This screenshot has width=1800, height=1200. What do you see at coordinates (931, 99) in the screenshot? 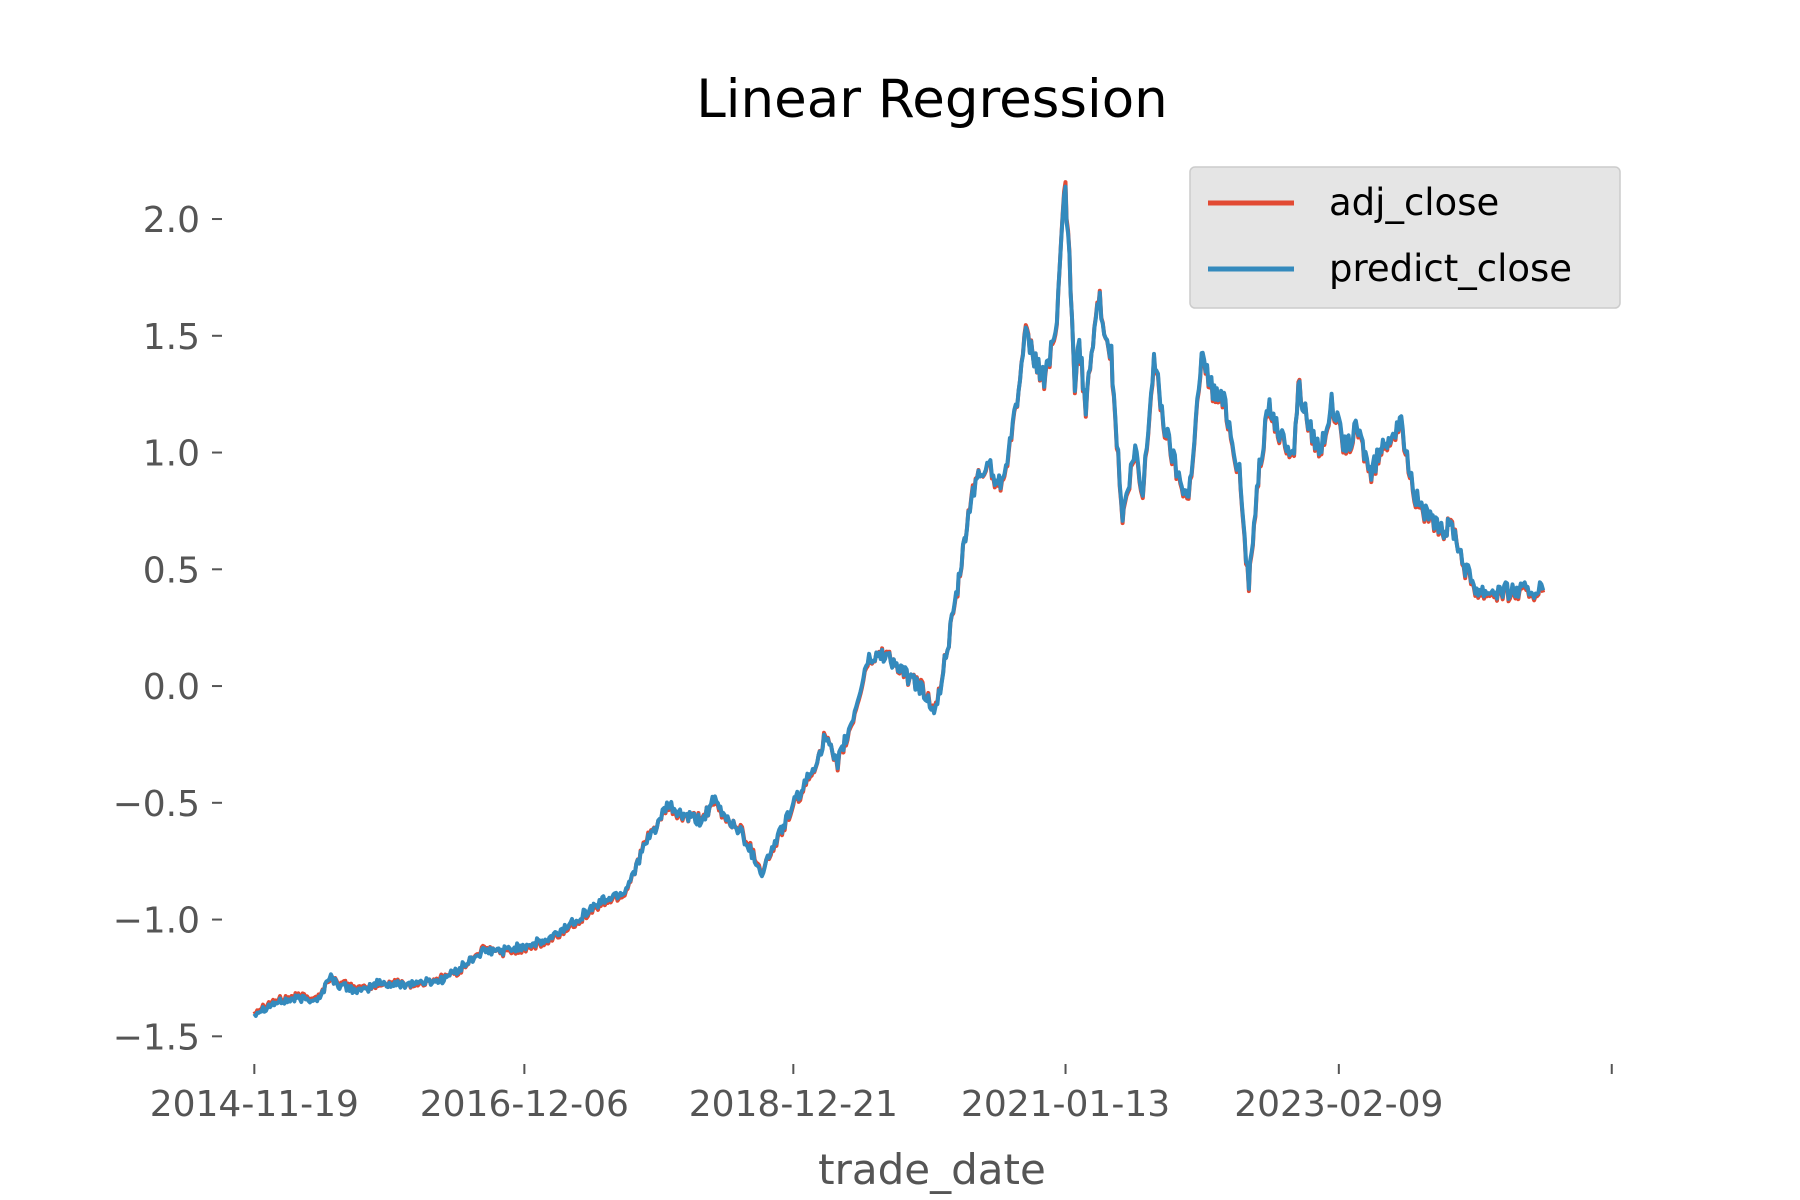
I see `chart-title: Linear Regression` at bounding box center [931, 99].